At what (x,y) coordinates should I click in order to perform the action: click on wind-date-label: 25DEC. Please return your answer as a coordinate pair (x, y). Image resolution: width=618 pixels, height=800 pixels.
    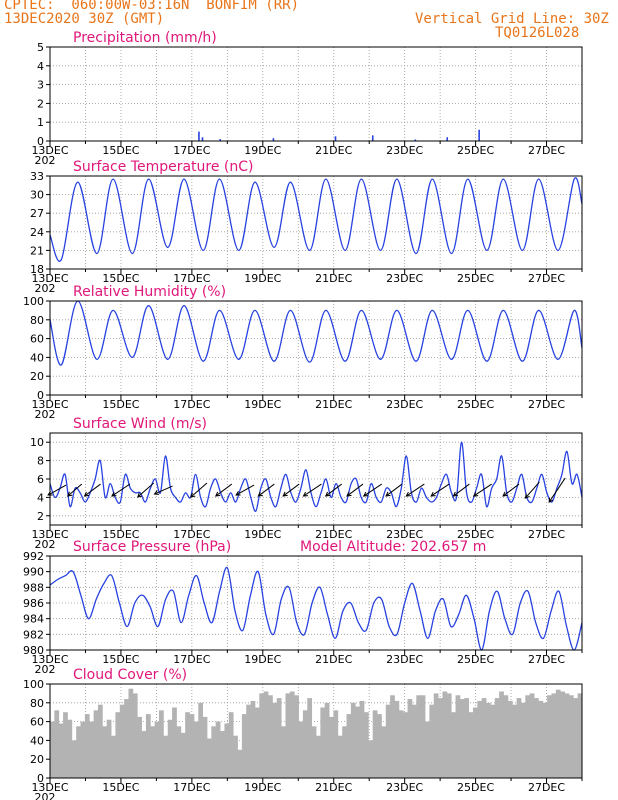
    Looking at the image, I should click on (475, 534).